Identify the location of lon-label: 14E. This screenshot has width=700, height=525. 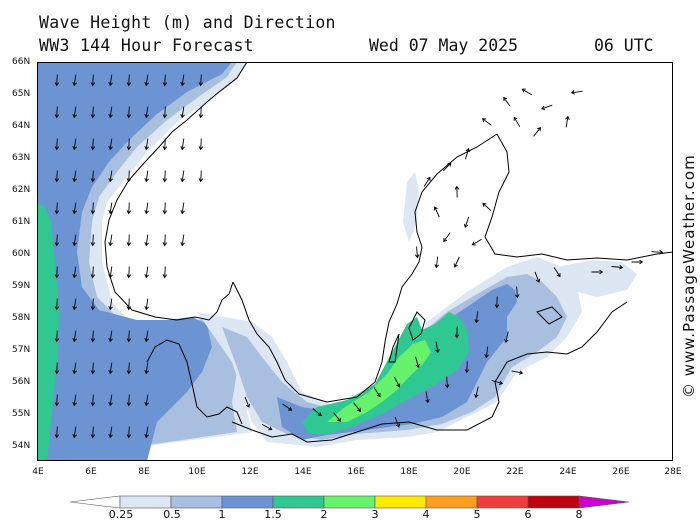
(303, 472).